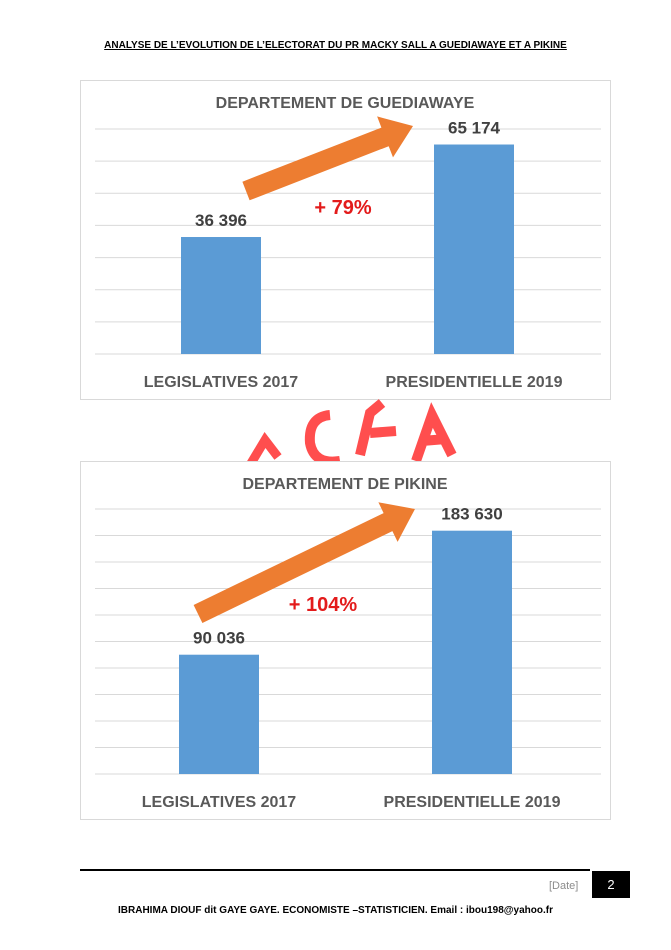  Describe the element at coordinates (342, 208) in the screenshot. I see `growth-label: + 79%` at that location.